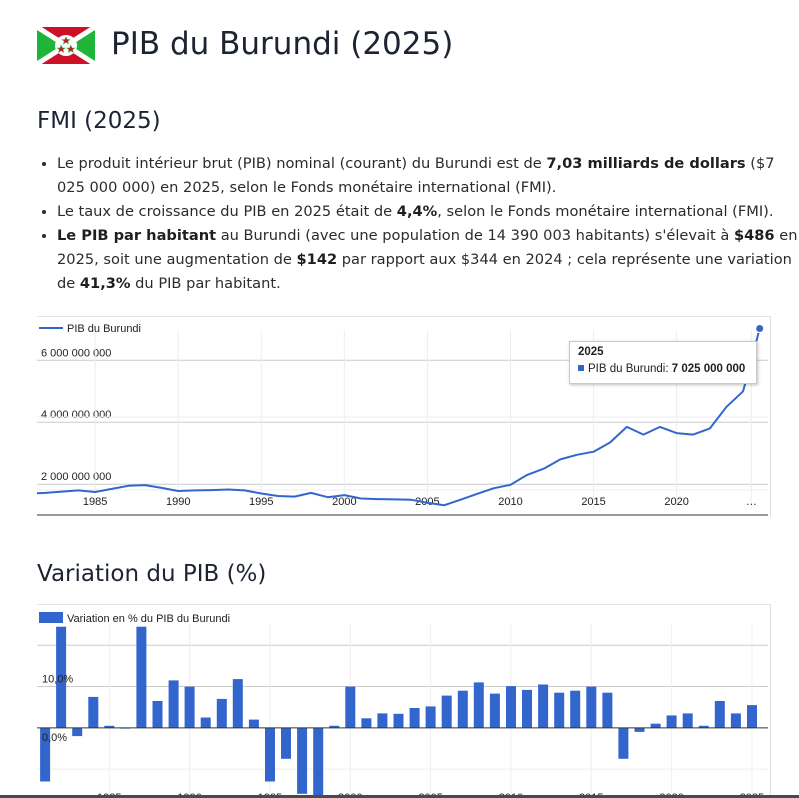 The height and width of the screenshot is (798, 799). Describe the element at coordinates (270, 754) in the screenshot. I see `bar-1995` at that location.